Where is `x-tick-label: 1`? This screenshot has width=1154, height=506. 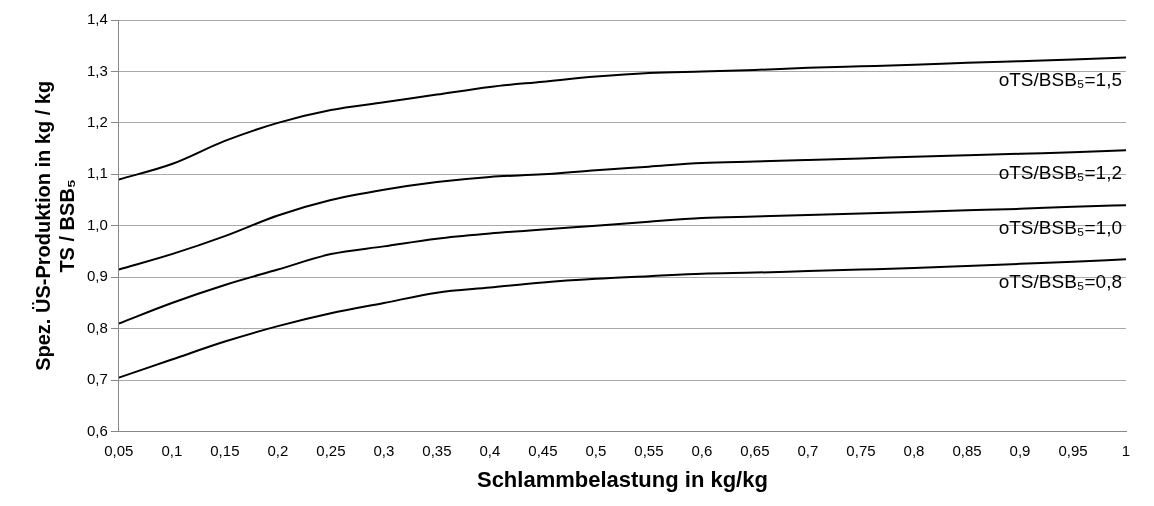 x-tick-label: 1 is located at coordinates (1126, 450).